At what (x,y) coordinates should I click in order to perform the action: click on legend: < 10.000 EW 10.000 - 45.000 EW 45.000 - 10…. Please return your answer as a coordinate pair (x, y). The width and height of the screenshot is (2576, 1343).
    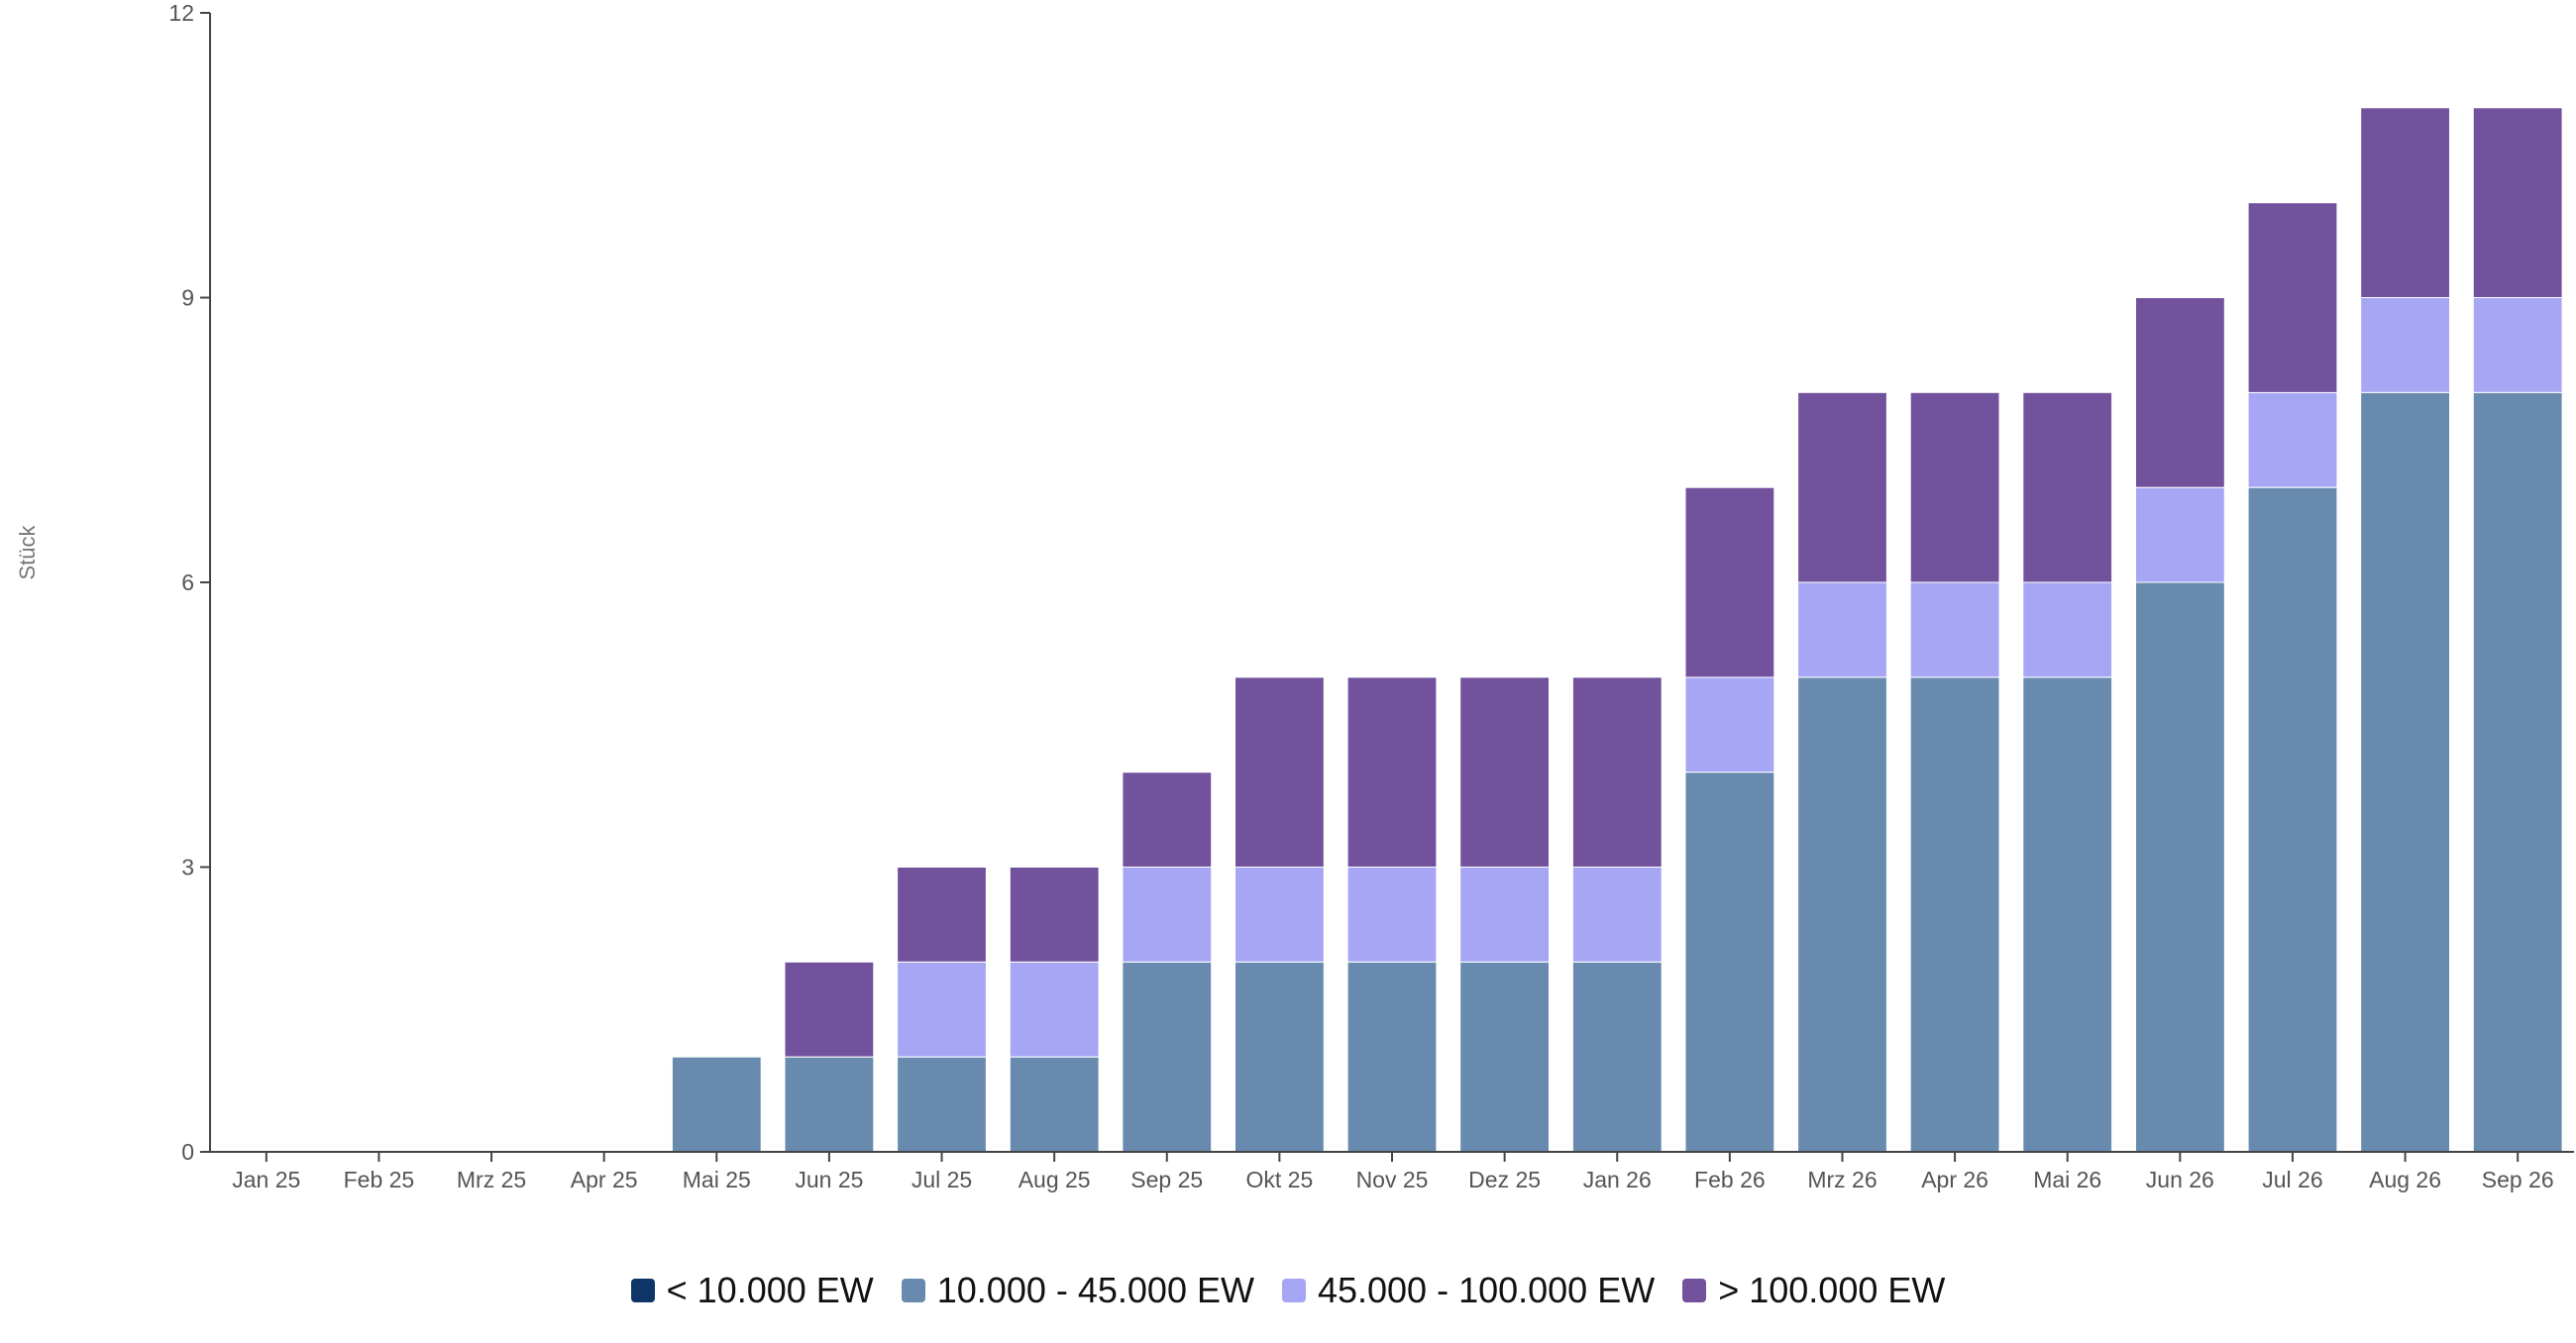
    Looking at the image, I should click on (1288, 1290).